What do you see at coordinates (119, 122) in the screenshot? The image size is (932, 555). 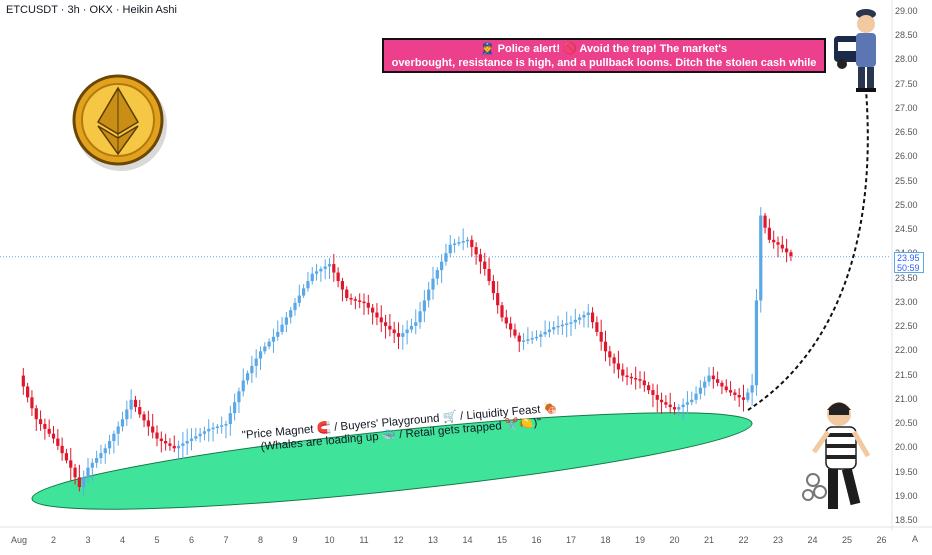 I see `ethereum-coin-icon` at bounding box center [119, 122].